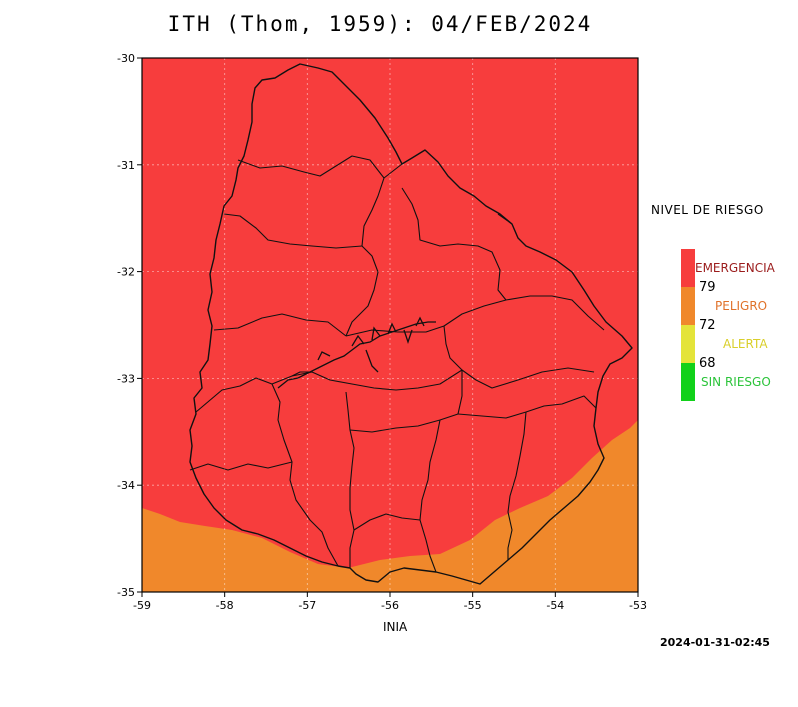 This screenshot has height=707, width=798. I want to click on legend-swatch-emergencia, so click(688, 268).